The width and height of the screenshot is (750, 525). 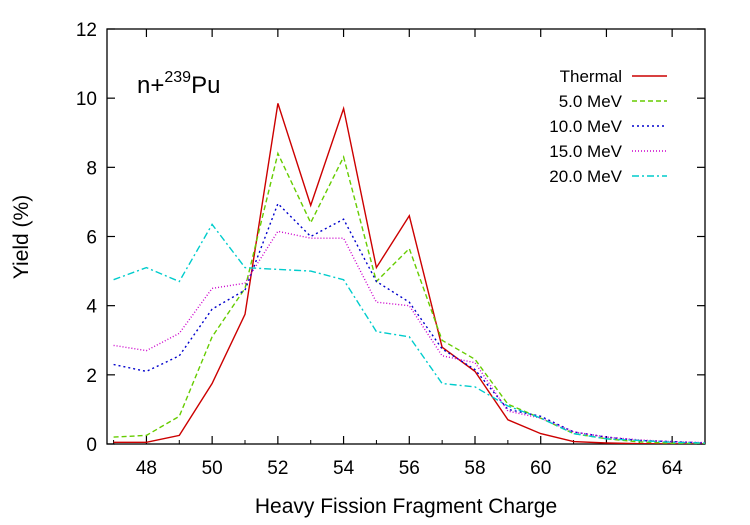 I want to click on annotation-element: Pu, so click(x=205, y=85).